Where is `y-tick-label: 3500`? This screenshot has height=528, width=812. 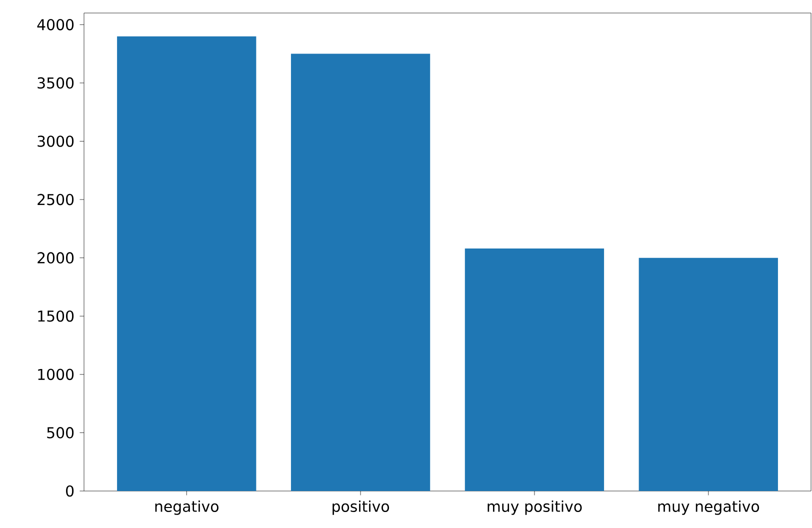
y-tick-label: 3500 is located at coordinates (56, 83).